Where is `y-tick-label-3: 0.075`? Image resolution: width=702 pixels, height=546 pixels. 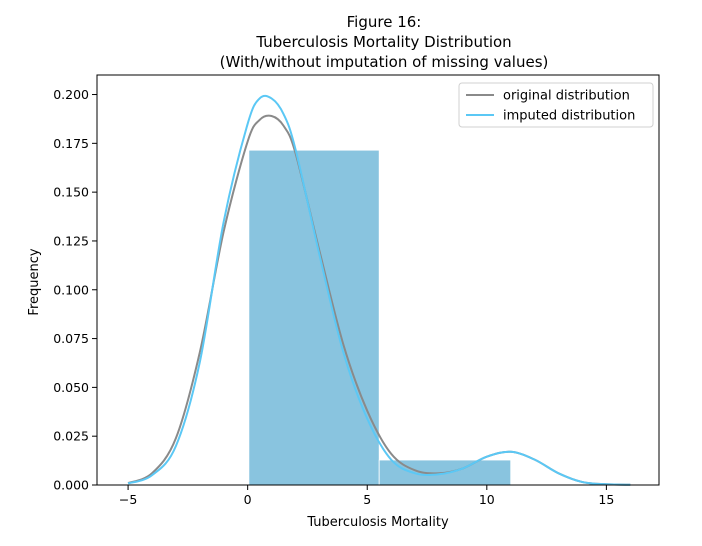 y-tick-label-3: 0.075 is located at coordinates (71, 338).